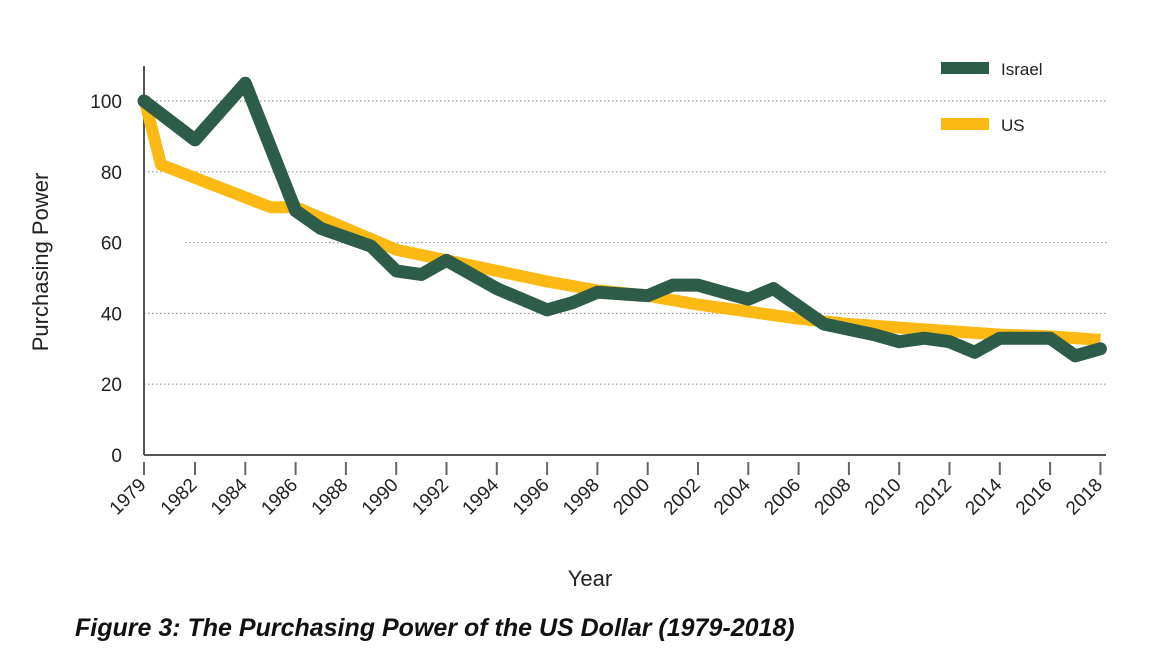 The image size is (1149, 671). What do you see at coordinates (590, 578) in the screenshot?
I see `x-axis-title: Year` at bounding box center [590, 578].